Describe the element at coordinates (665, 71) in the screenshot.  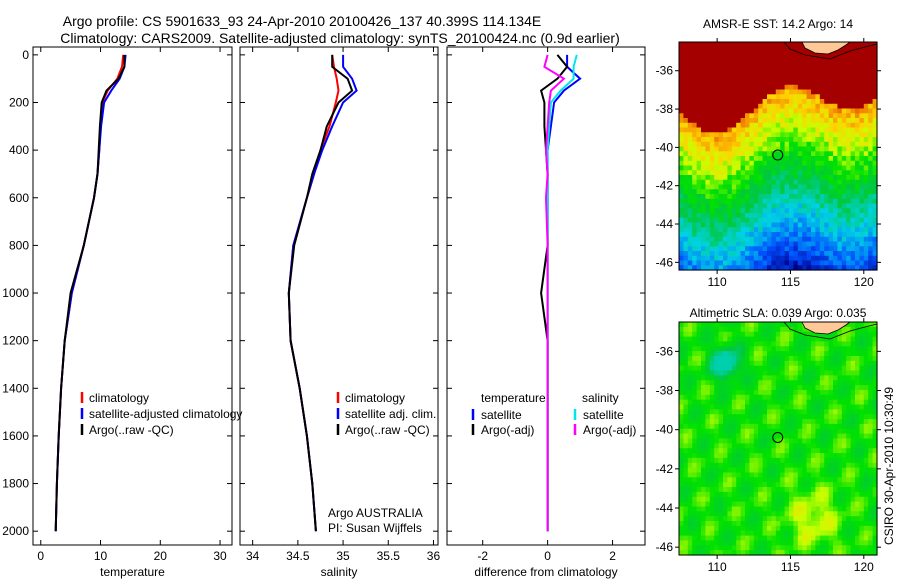
I see `y-tick-label: -36` at that location.